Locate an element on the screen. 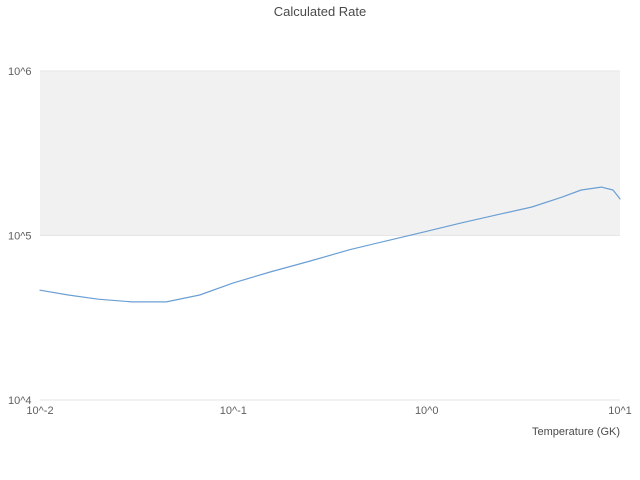  x-tick-label: 10^0 is located at coordinates (427, 411).